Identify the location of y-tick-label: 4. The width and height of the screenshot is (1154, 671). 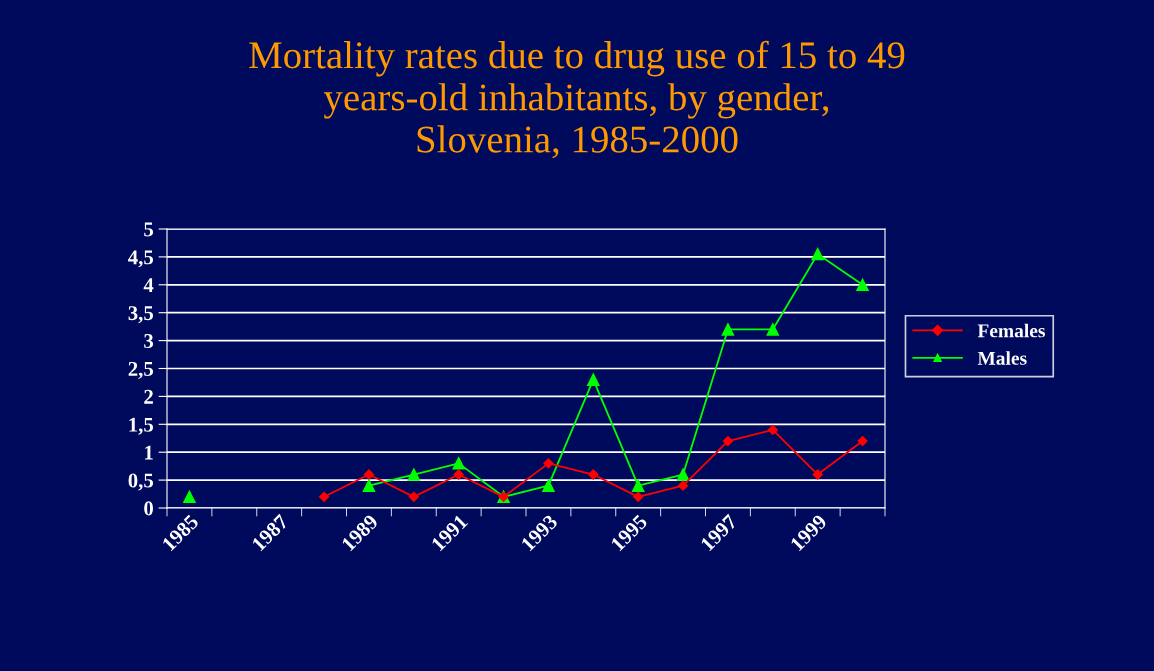
(148, 285).